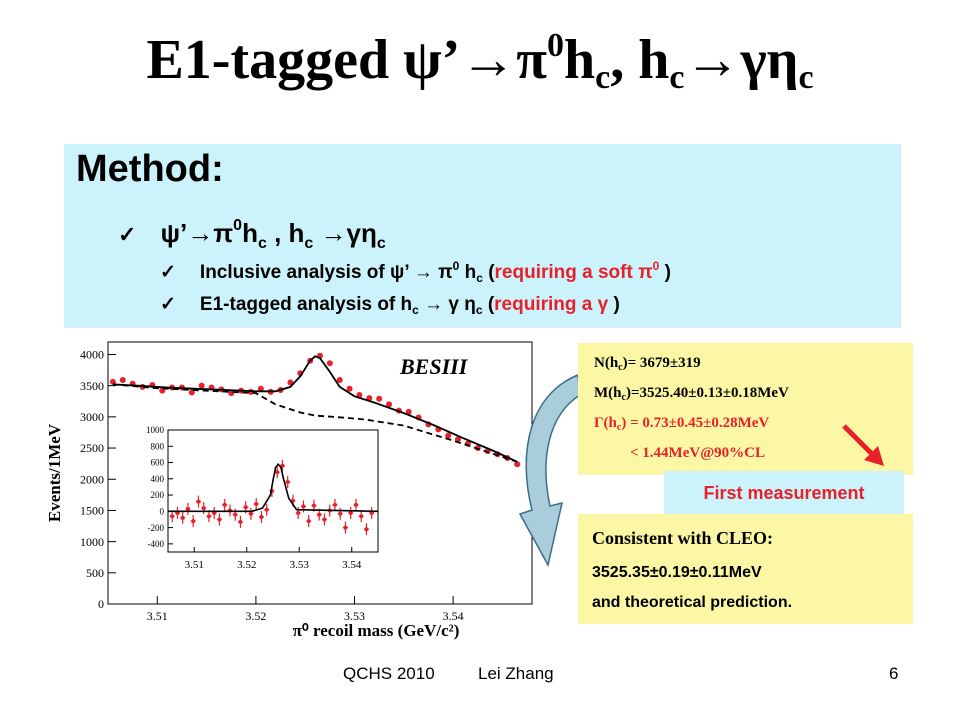 The width and height of the screenshot is (960, 720). I want to click on inset-y-tick-label: 0, so click(162, 511).